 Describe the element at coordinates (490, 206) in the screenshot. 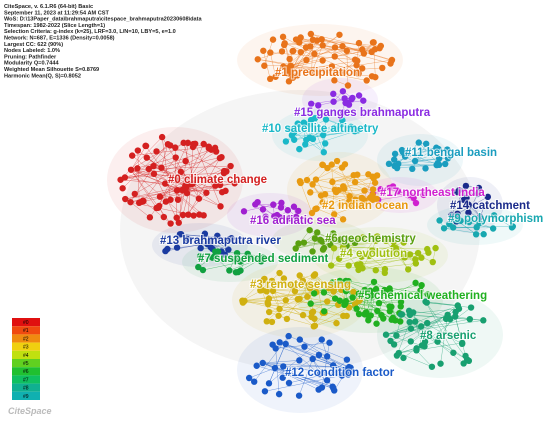

I see `cluster-label: #14 catchment` at that location.